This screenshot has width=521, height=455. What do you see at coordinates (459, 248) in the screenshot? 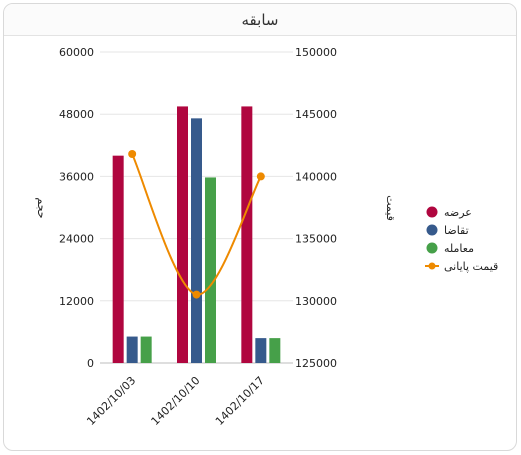
I see `legend-label: معامله` at bounding box center [459, 248].